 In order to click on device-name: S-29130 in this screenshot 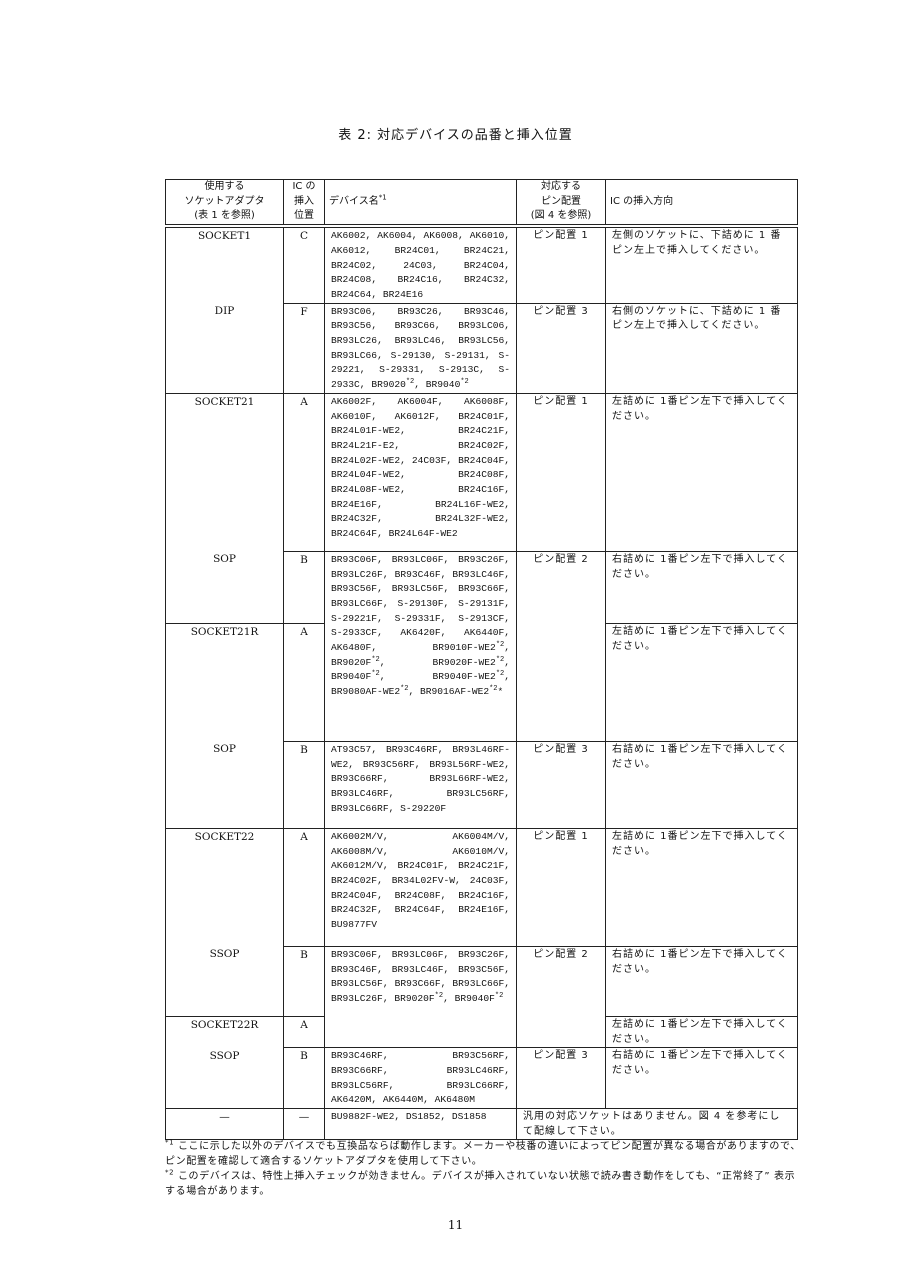, I will do `click(410, 355)`.